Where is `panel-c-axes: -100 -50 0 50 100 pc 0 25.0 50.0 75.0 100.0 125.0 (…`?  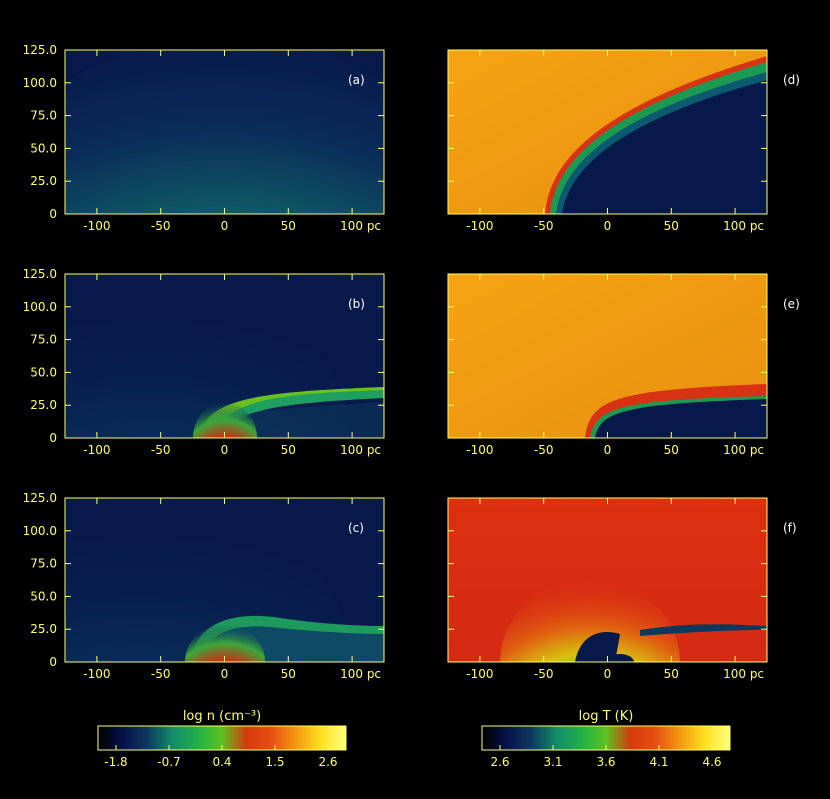 panel-c-axes: -100 -50 0 50 100 pc 0 25.0 50.0 75.0 100.0 125.0 (… is located at coordinates (204, 586).